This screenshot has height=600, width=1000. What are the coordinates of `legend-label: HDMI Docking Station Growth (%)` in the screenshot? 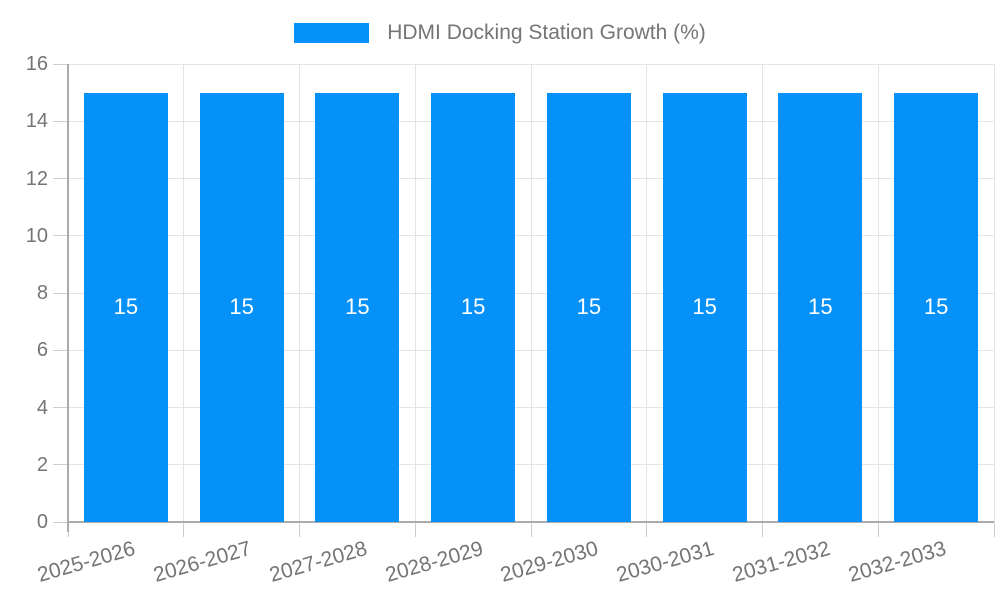 It's located at (546, 32).